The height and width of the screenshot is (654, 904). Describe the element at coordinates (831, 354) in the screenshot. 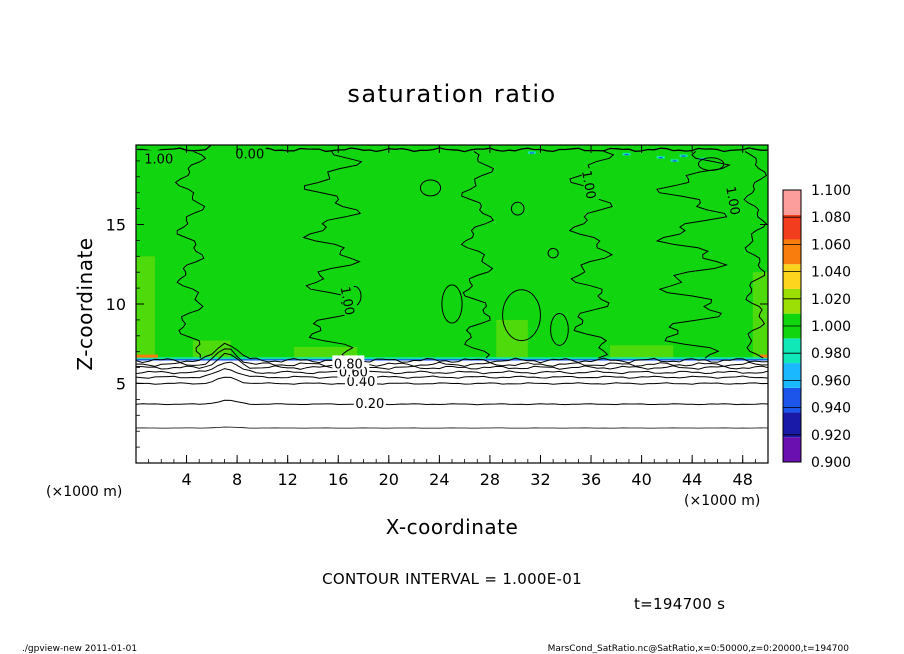

I see `colorbar-label: 0.980` at that location.